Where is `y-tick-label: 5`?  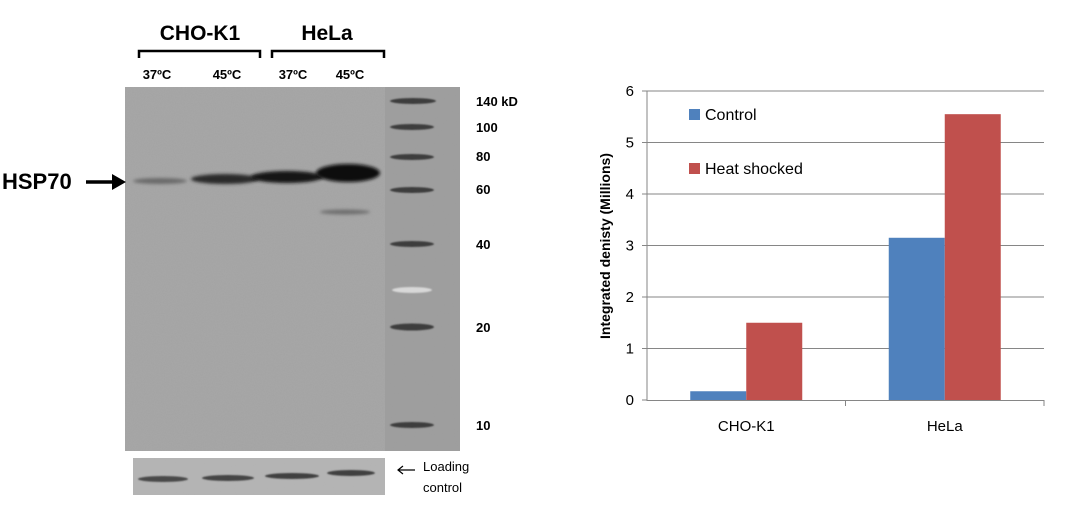
y-tick-label: 5 is located at coordinates (630, 143).